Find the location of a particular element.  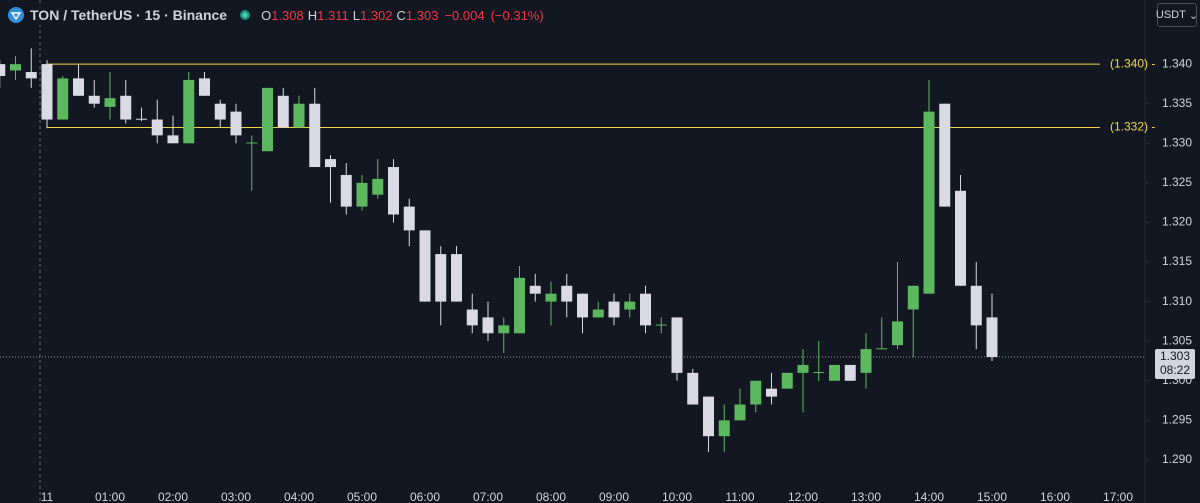

y-tick-label: 1.340 is located at coordinates (1177, 63).